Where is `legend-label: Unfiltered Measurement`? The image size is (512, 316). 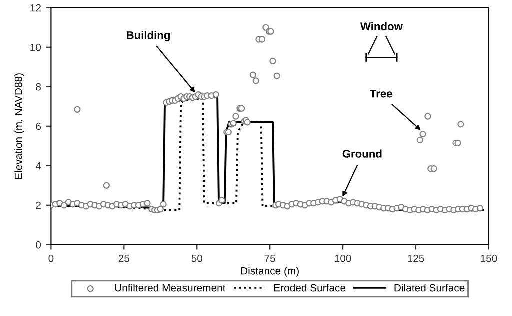
legend-label: Unfiltered Measurement is located at coordinates (170, 288).